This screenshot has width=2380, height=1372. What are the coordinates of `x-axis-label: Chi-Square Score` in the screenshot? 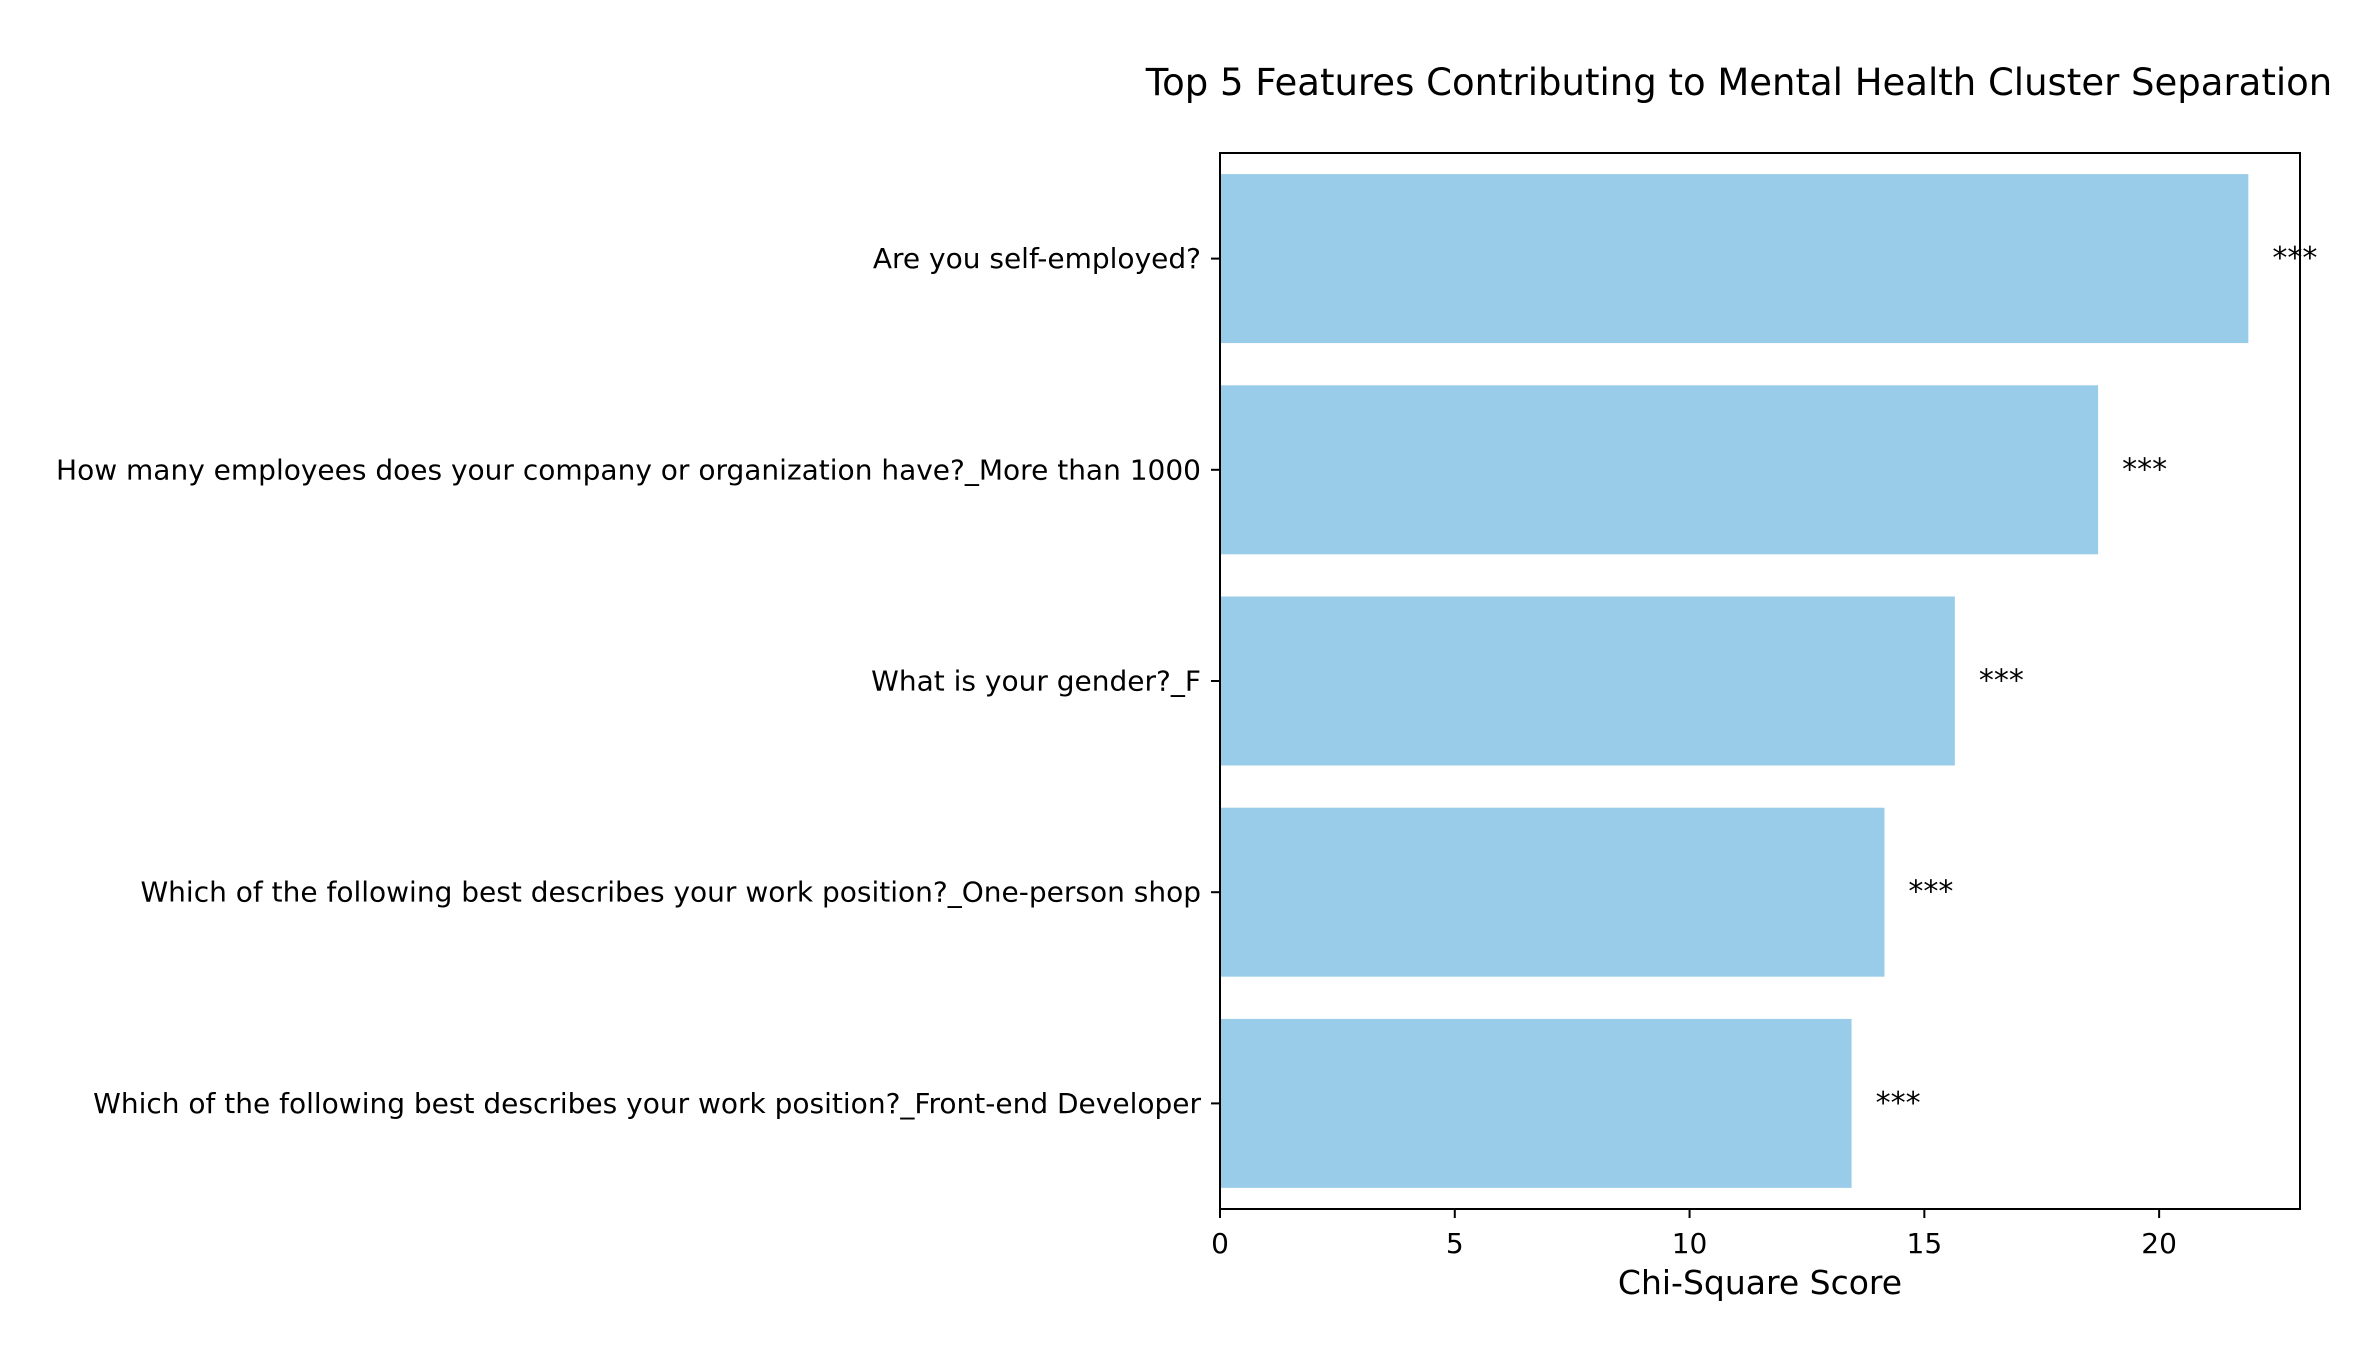 It's located at (1760, 1282).